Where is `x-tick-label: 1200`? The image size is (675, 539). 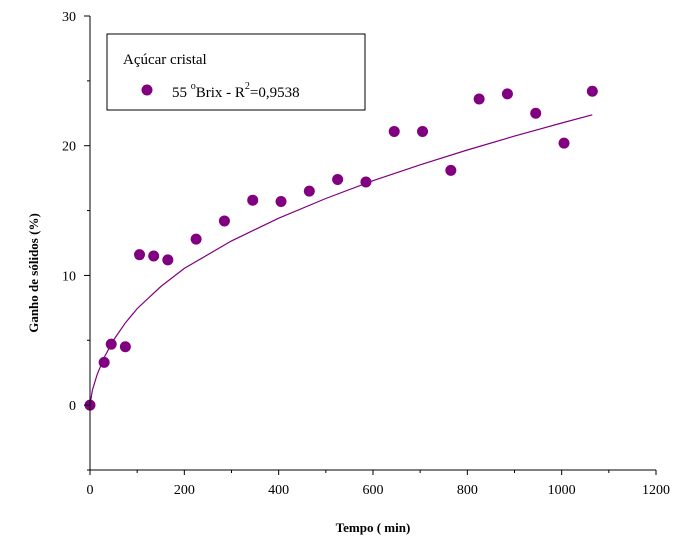 x-tick-label: 1200 is located at coordinates (656, 490).